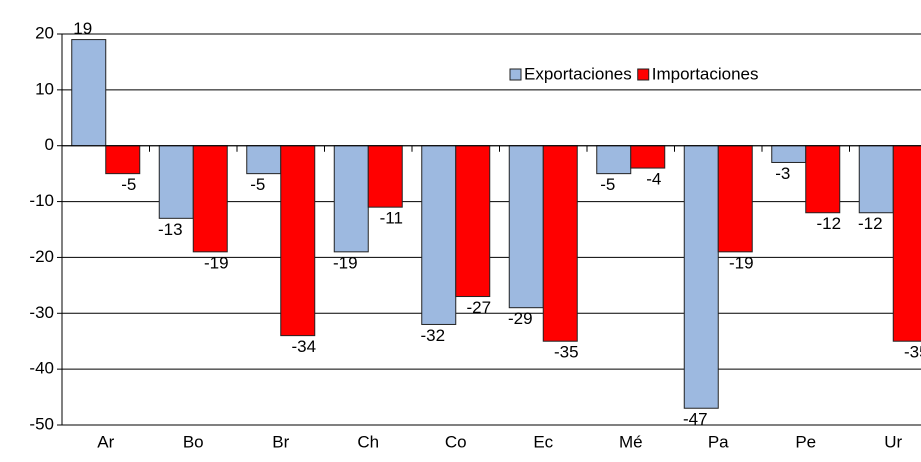  What do you see at coordinates (41, 200) in the screenshot?
I see `y-tick-label: -10` at bounding box center [41, 200].